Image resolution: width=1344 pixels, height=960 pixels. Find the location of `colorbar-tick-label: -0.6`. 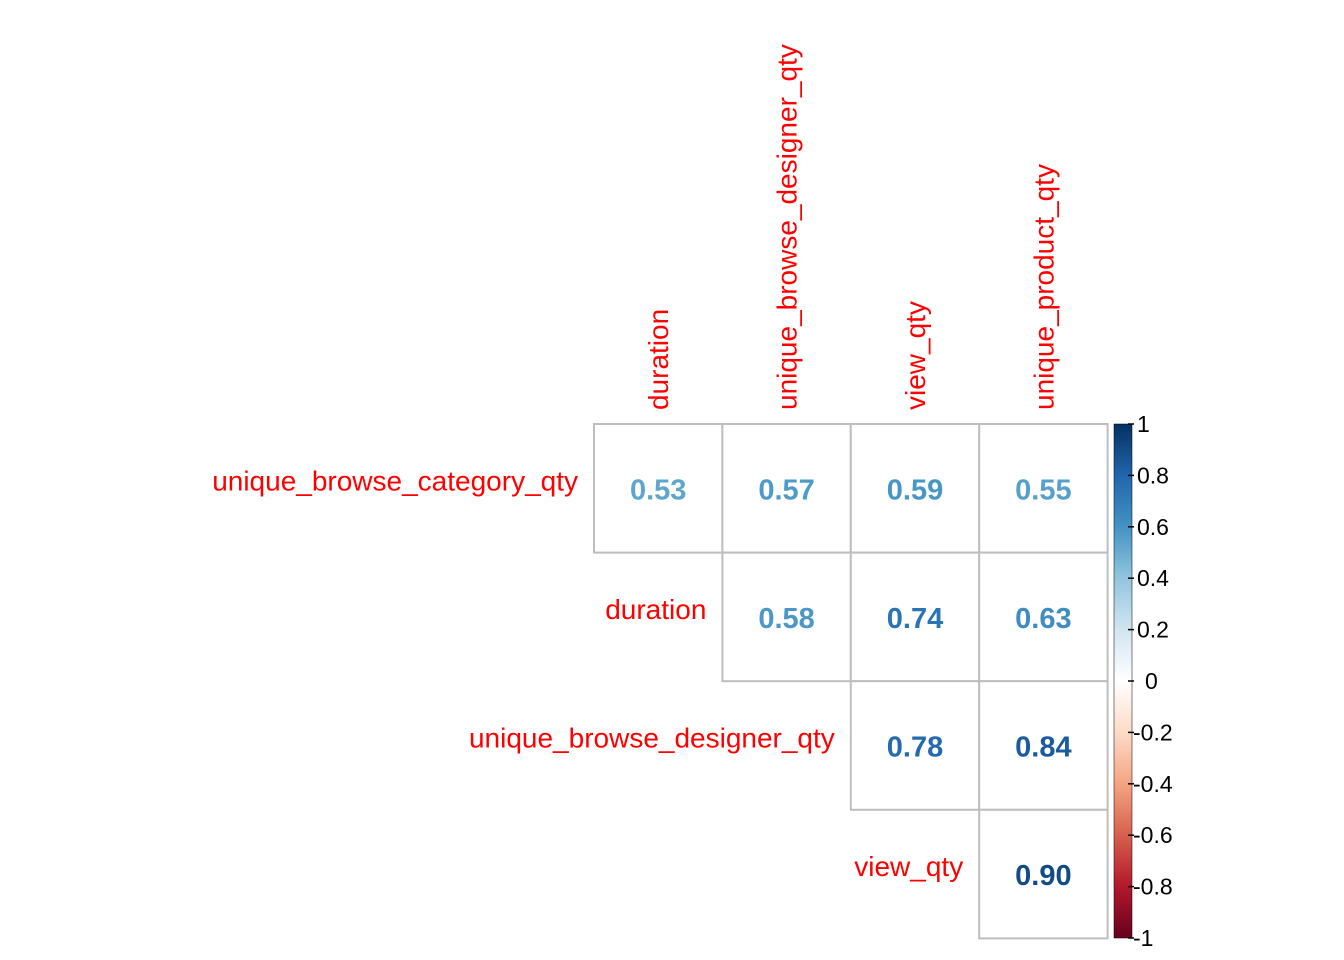

colorbar-tick-label: -0.6 is located at coordinates (1153, 835).